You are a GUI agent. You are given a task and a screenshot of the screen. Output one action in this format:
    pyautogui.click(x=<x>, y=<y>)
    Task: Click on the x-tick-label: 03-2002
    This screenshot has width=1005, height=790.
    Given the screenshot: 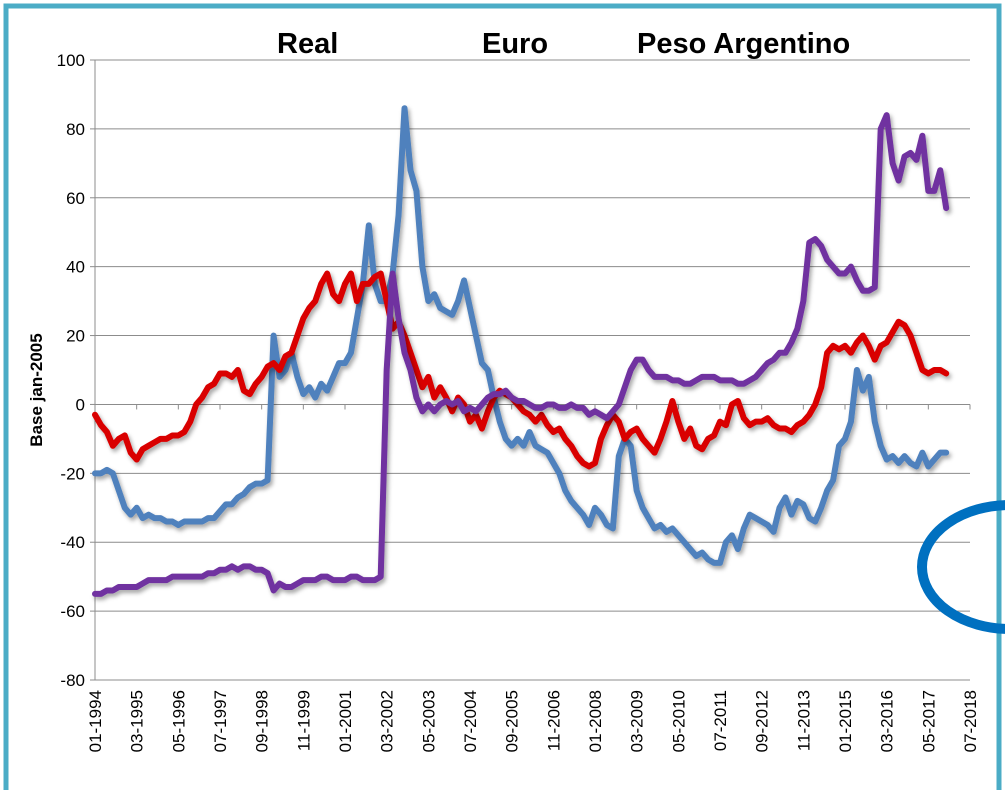 What is the action you would take?
    pyautogui.click(x=387, y=721)
    